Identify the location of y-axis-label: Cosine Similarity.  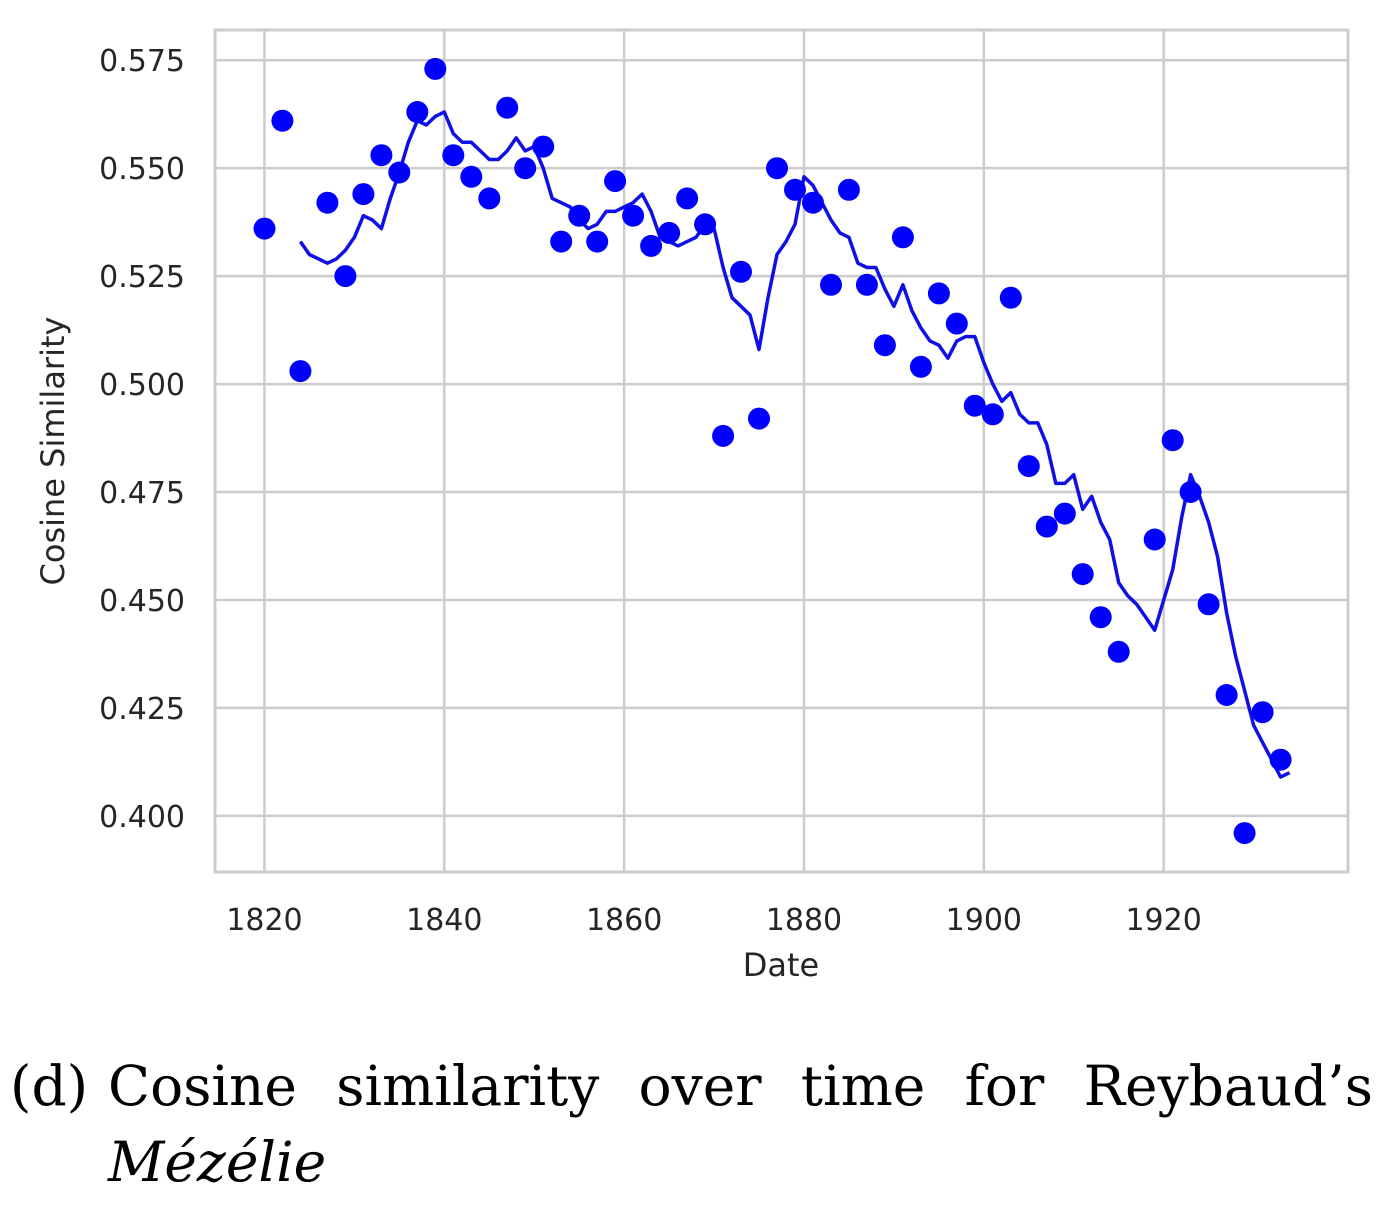
(53, 451).